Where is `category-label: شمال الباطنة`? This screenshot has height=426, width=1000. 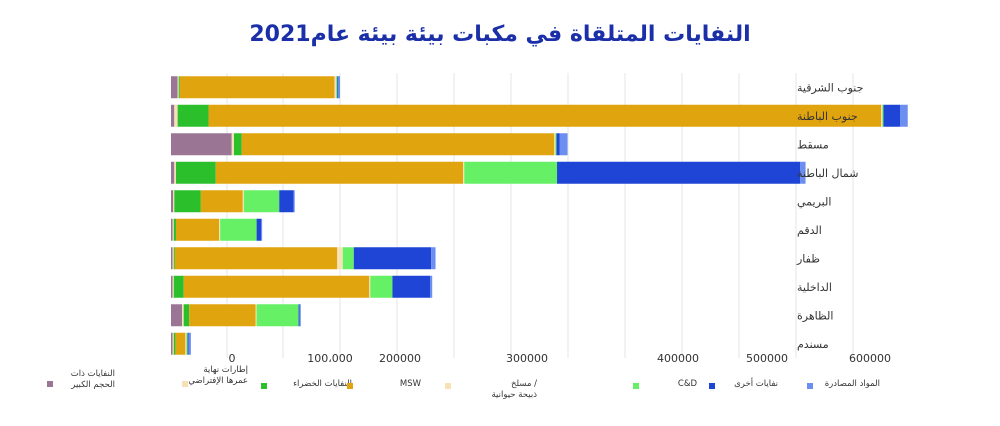
category-label: شمال الباطنة is located at coordinates (827, 173).